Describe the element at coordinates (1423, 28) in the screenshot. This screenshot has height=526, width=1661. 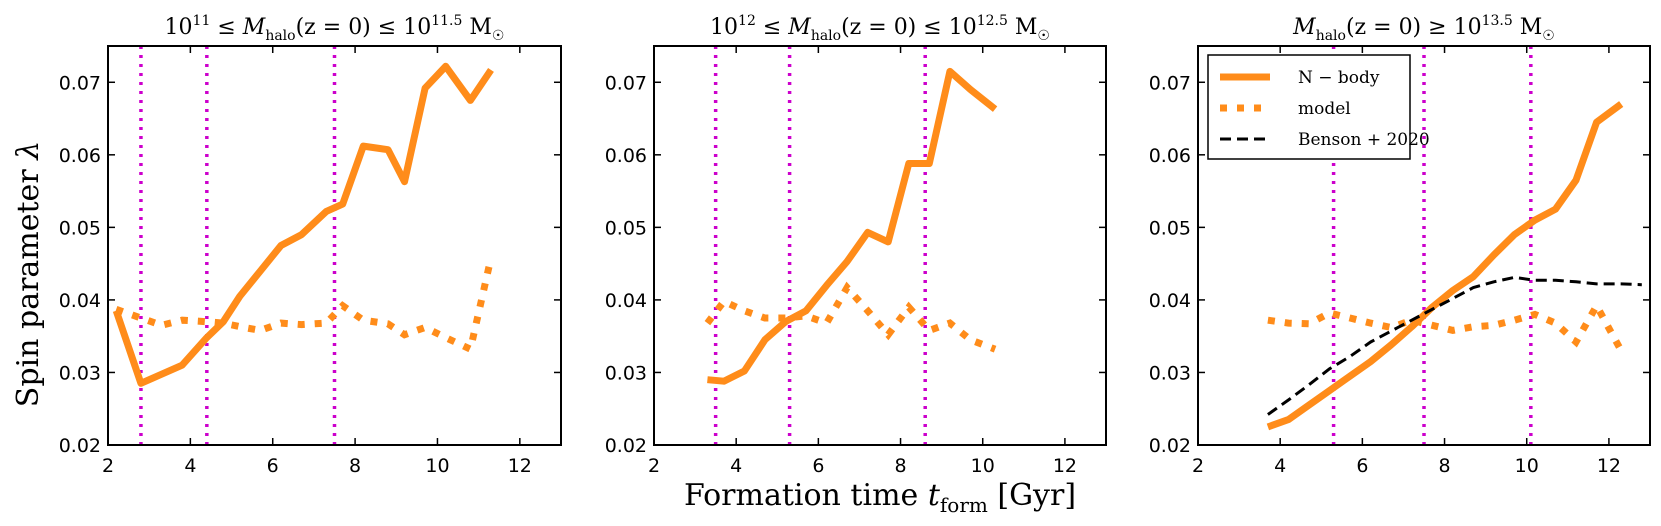
I see `panel-title: Mhalo(z = 0) ≥ 1013.5 M☉` at that location.